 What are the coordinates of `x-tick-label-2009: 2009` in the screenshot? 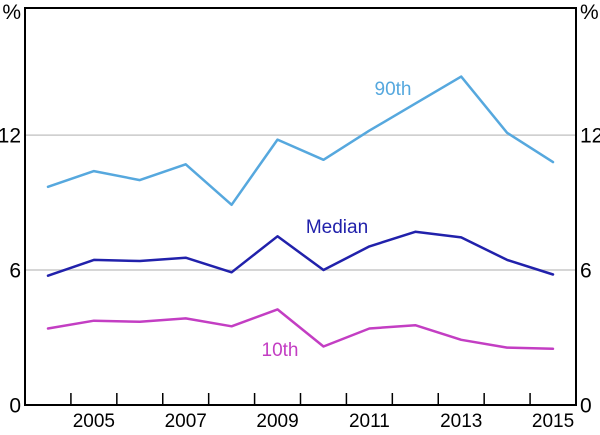 It's located at (277, 421).